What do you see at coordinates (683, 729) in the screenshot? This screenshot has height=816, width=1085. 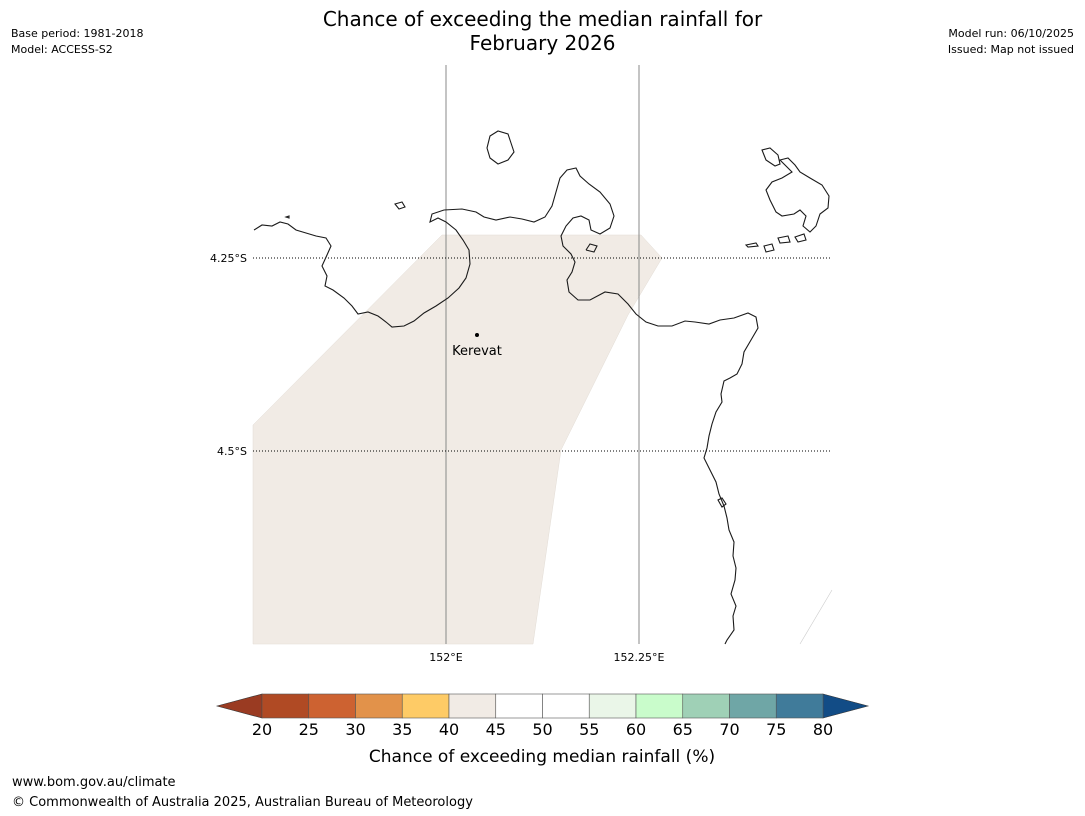 I see `colorbar-tick-label: 65` at bounding box center [683, 729].